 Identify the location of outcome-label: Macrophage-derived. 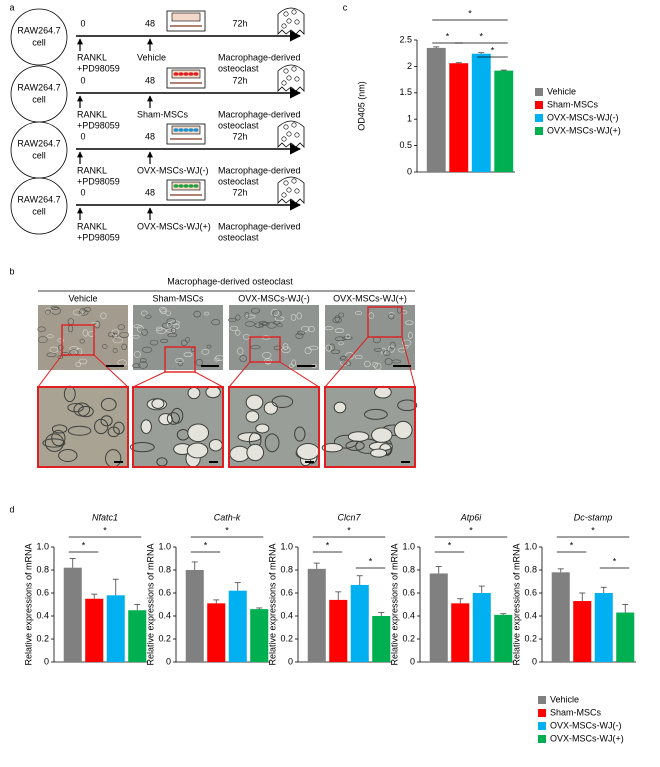
(259, 114).